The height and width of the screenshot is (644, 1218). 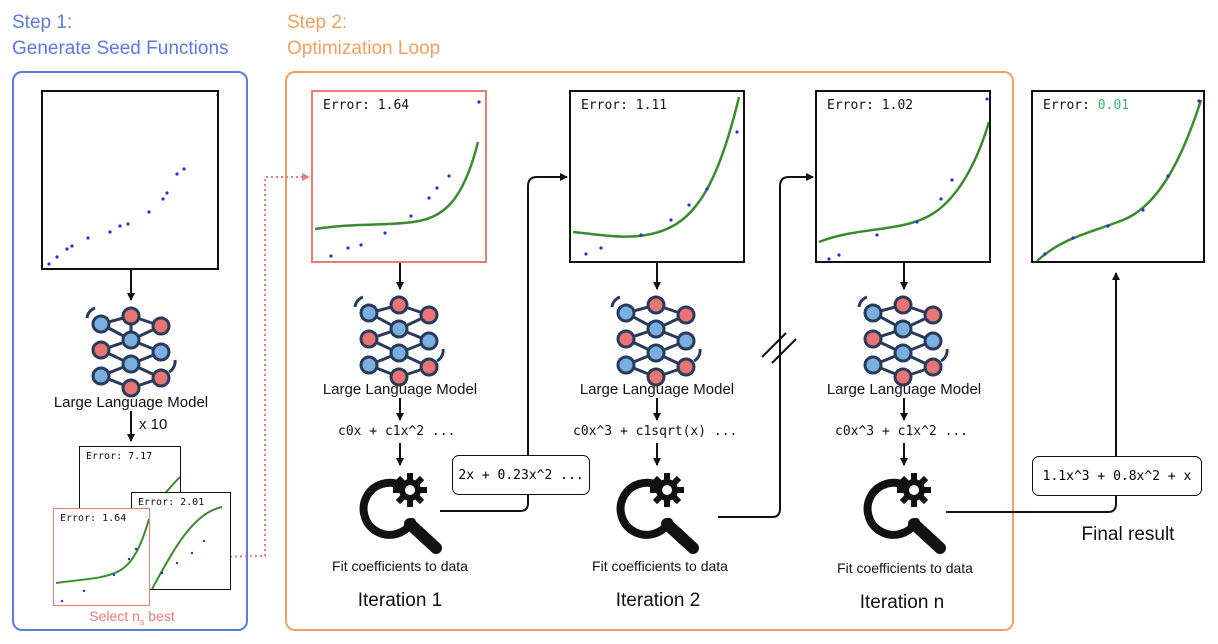 What do you see at coordinates (119, 456) in the screenshot?
I see `seed-plot-error-label: Error: 7.17` at bounding box center [119, 456].